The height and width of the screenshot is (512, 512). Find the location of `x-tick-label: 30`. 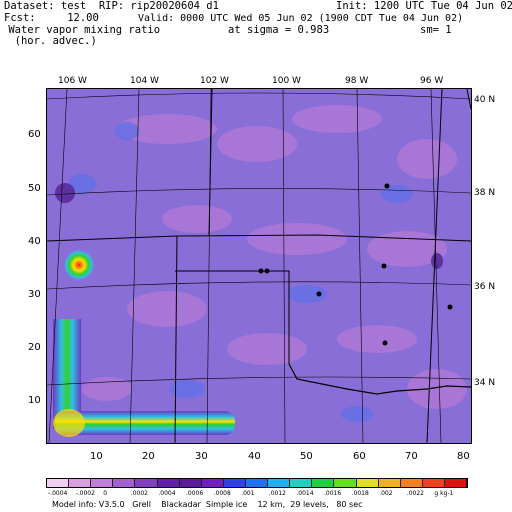

x-tick-label: 30 is located at coordinates (201, 456).